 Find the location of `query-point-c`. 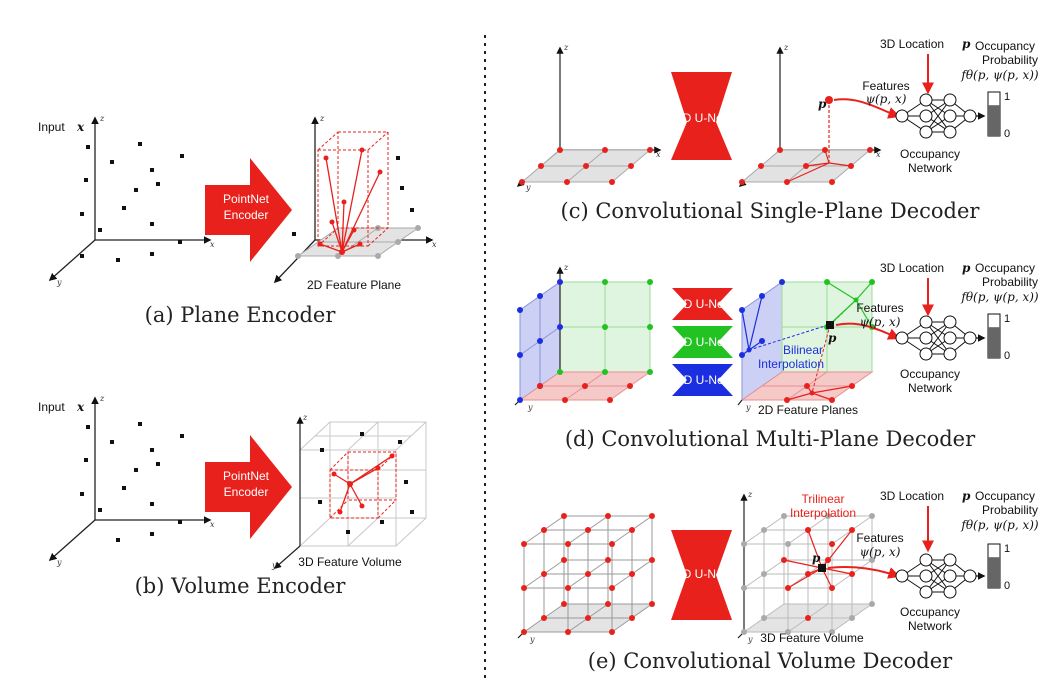

query-point-c is located at coordinates (829, 100).